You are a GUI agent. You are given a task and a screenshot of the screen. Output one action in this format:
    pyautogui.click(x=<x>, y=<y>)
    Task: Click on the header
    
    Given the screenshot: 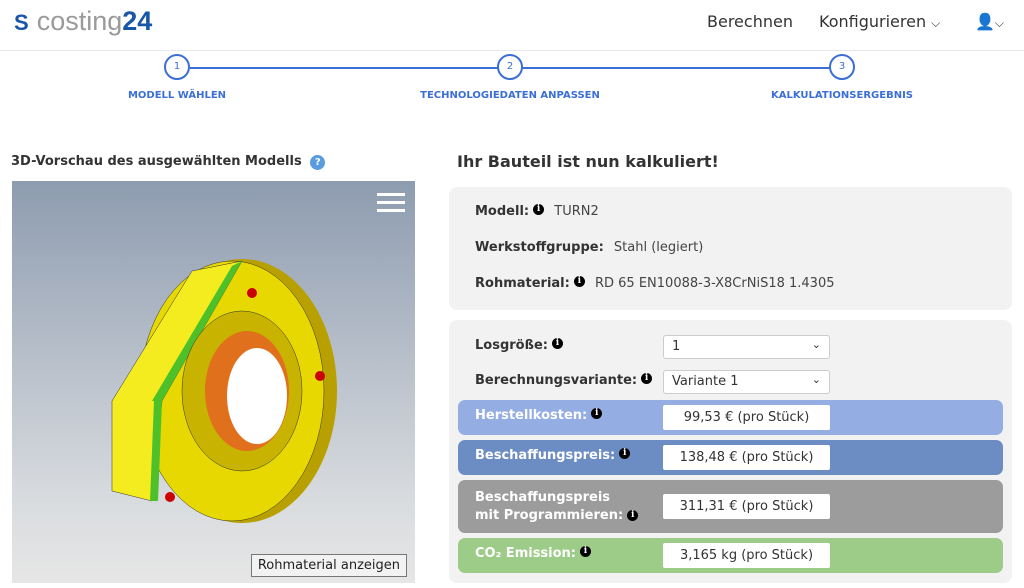 What is the action you would take?
    pyautogui.click(x=512, y=25)
    